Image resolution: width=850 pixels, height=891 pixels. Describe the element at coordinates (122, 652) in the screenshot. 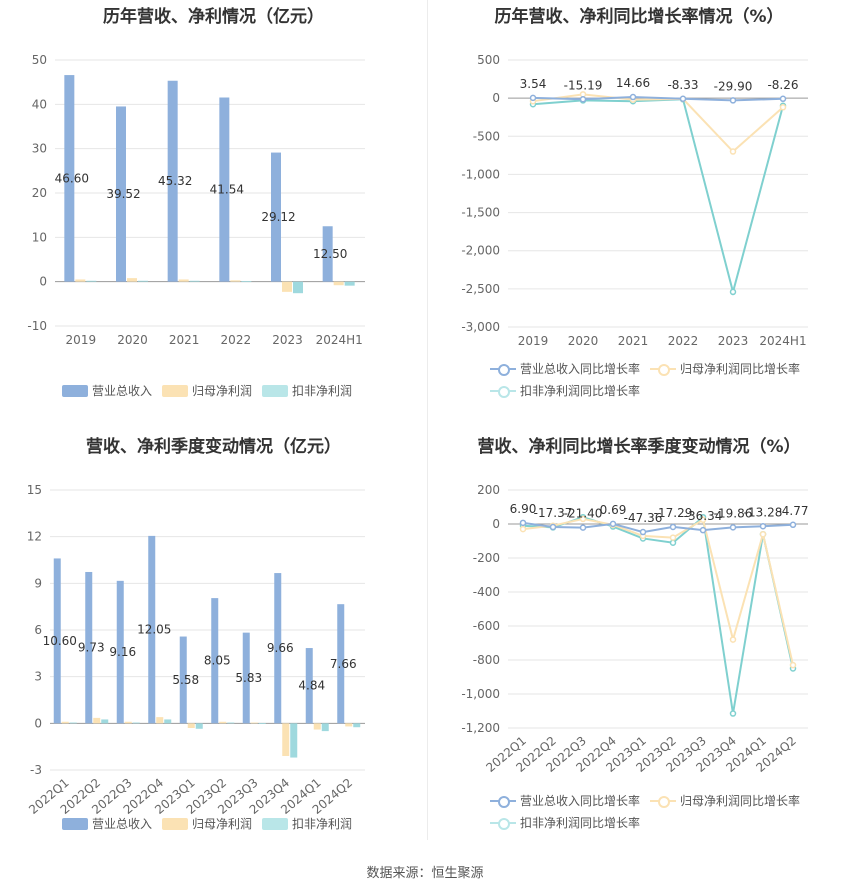

I see `data-label: 9.16` at that location.